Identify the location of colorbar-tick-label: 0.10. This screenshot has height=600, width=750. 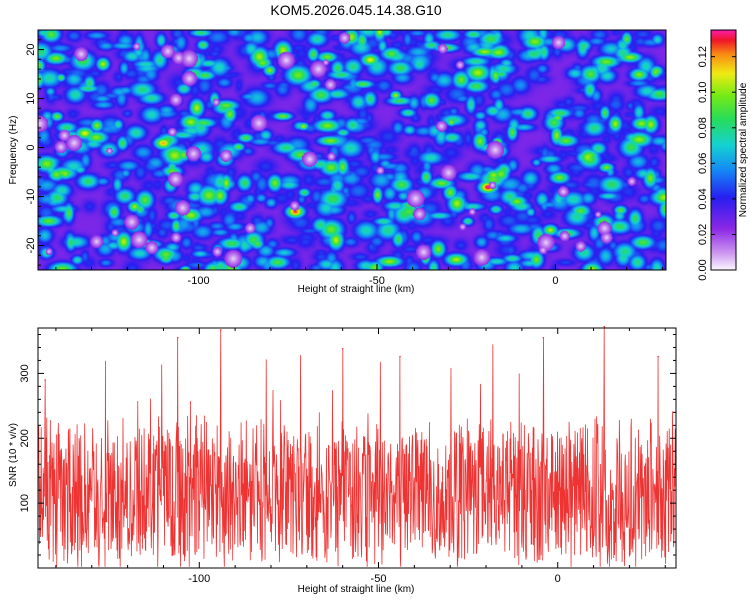
(703, 92).